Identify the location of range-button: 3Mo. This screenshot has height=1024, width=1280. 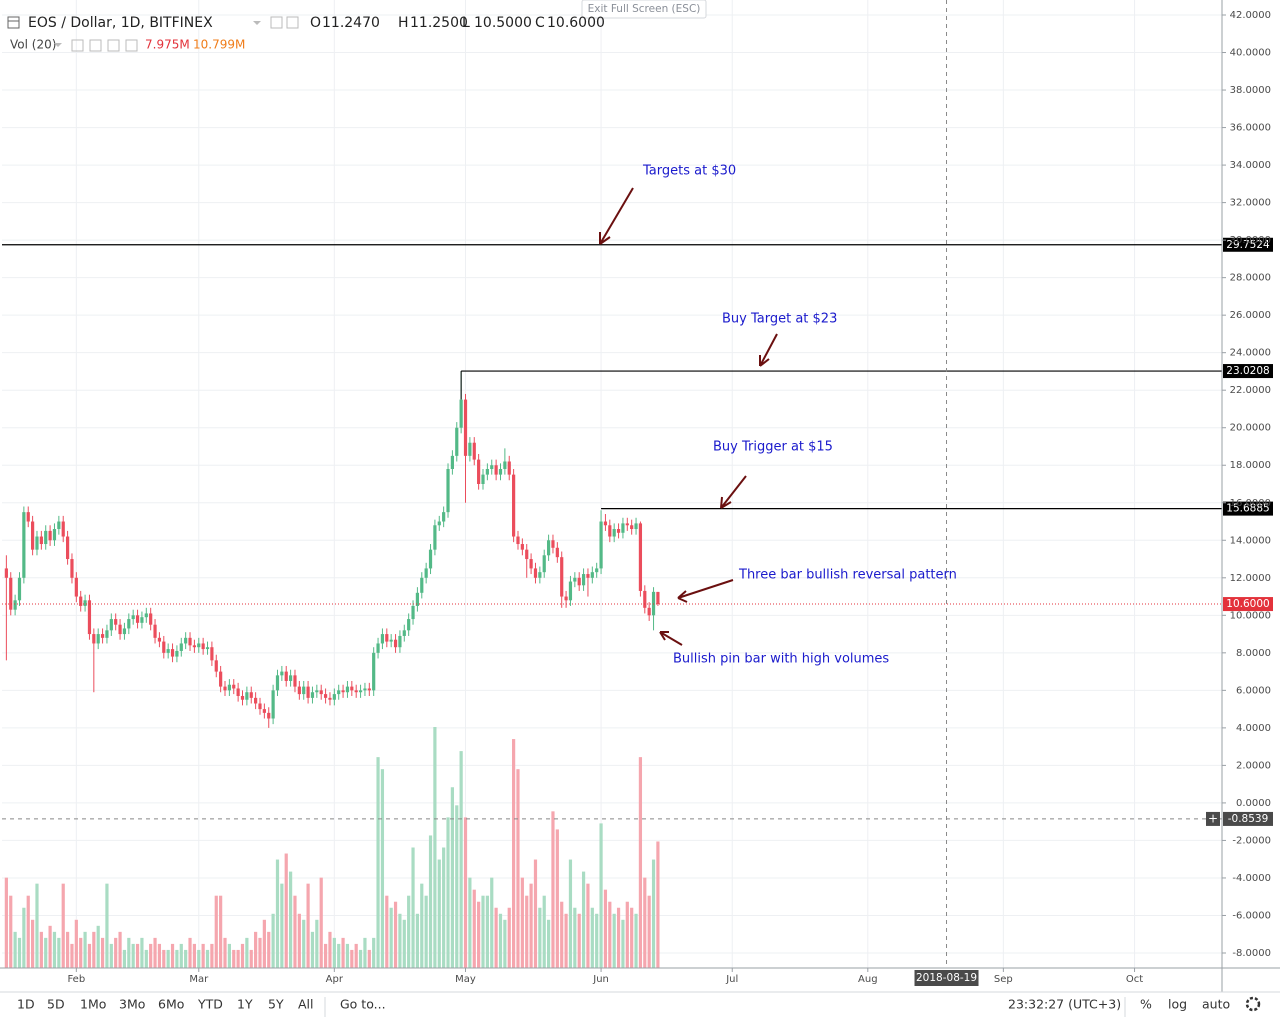
(132, 1004).